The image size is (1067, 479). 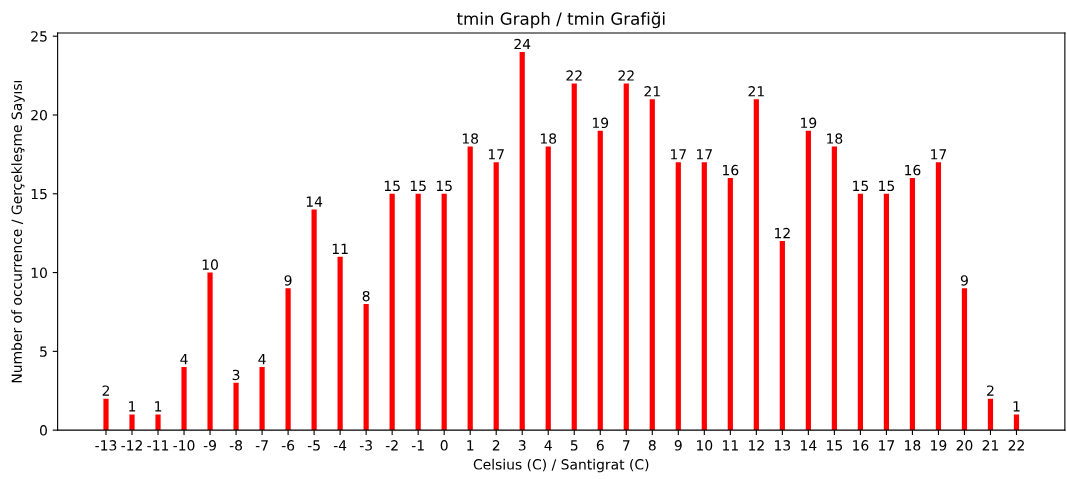 I want to click on x-tick-label: 8, so click(x=652, y=445).